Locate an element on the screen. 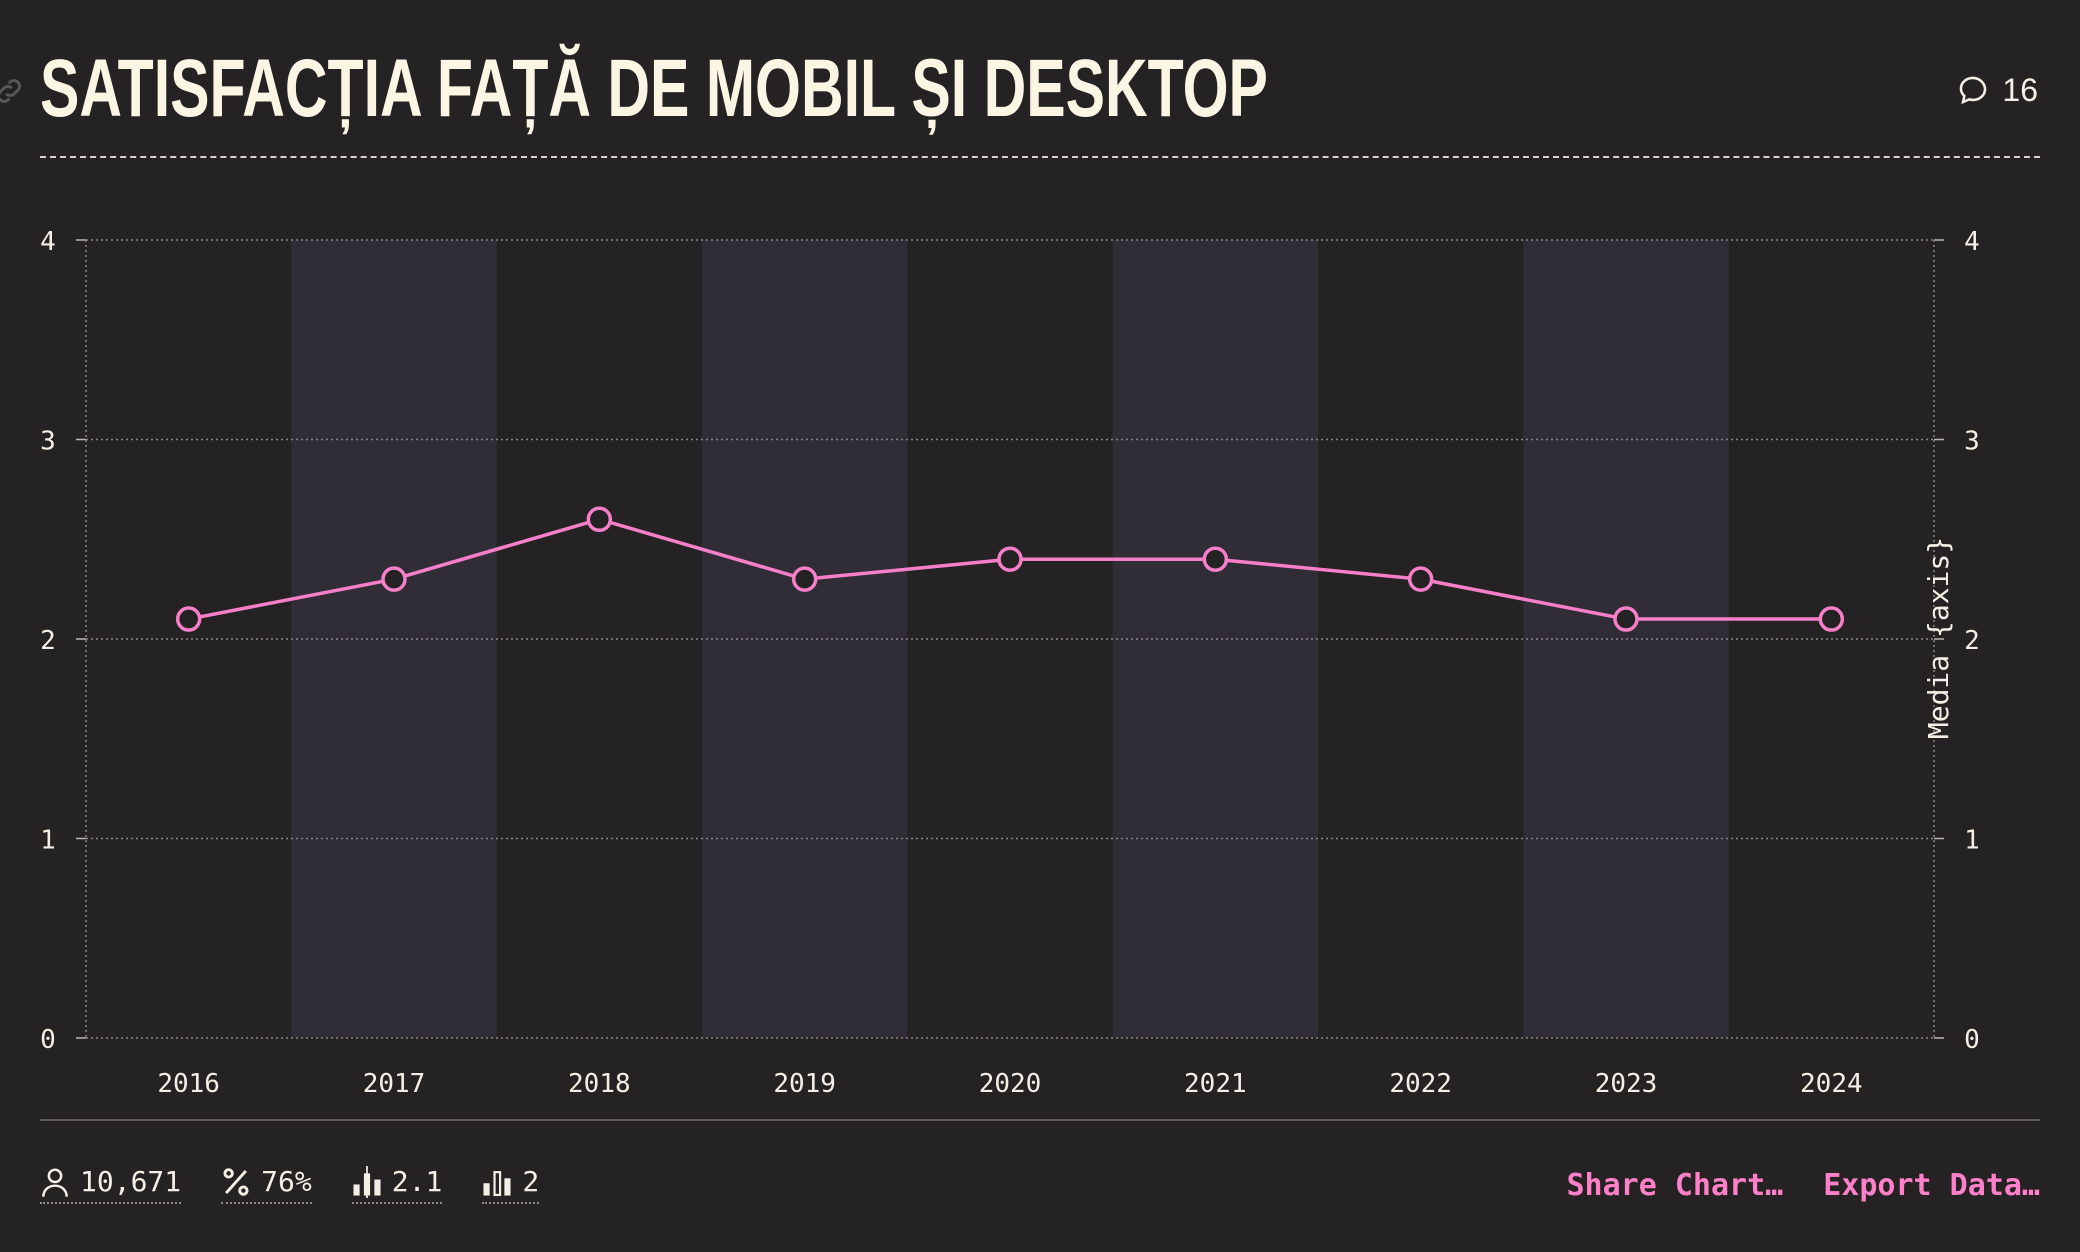 Image resolution: width=2080 pixels, height=1252 pixels. footer-divider is located at coordinates (1040, 1120).